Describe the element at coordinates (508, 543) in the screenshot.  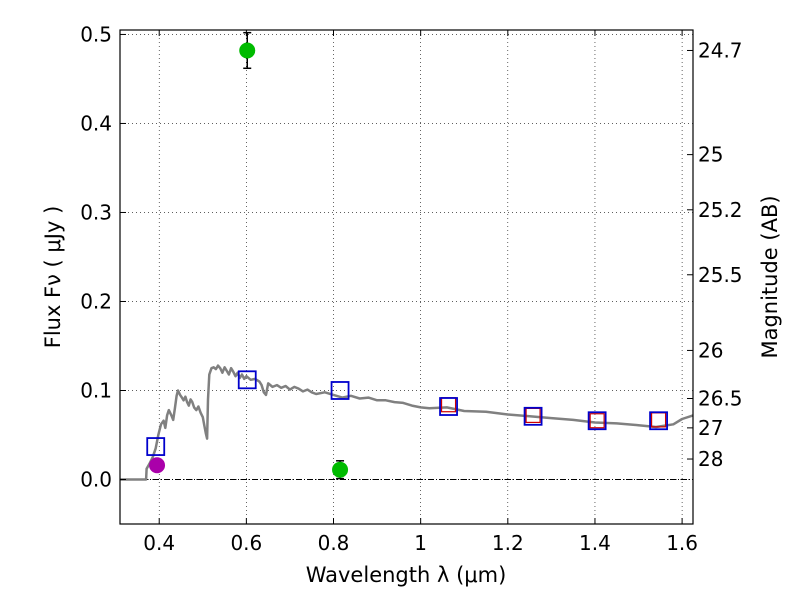
I see `x-tick-label: 1.2` at that location.